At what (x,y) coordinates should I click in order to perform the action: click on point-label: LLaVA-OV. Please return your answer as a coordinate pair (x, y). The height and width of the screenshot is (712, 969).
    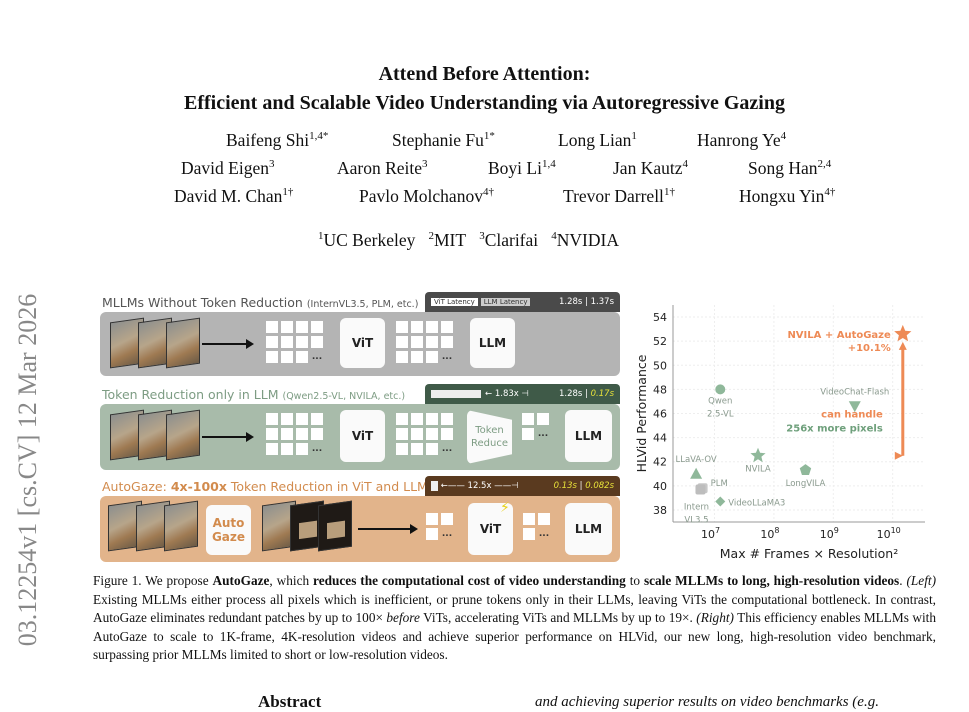
    Looking at the image, I should click on (695, 460).